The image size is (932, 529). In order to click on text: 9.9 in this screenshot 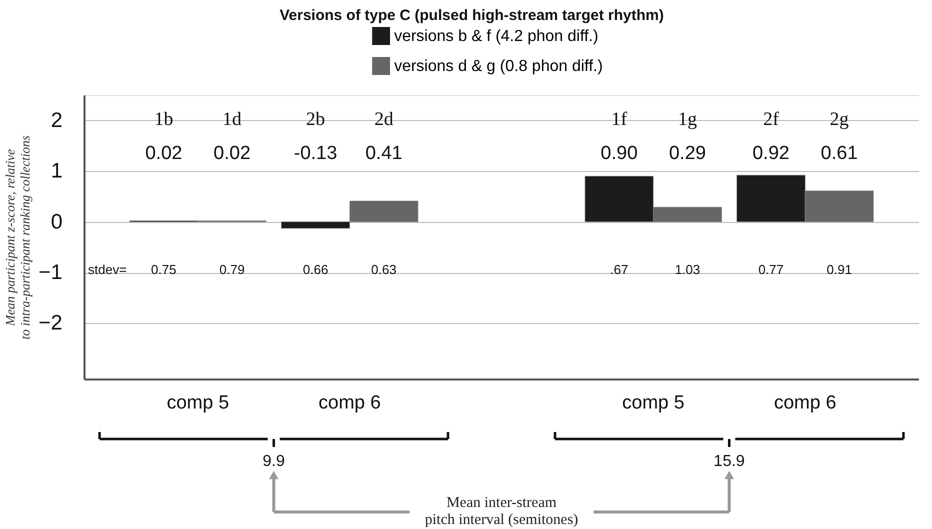, I will do `click(273, 461)`.